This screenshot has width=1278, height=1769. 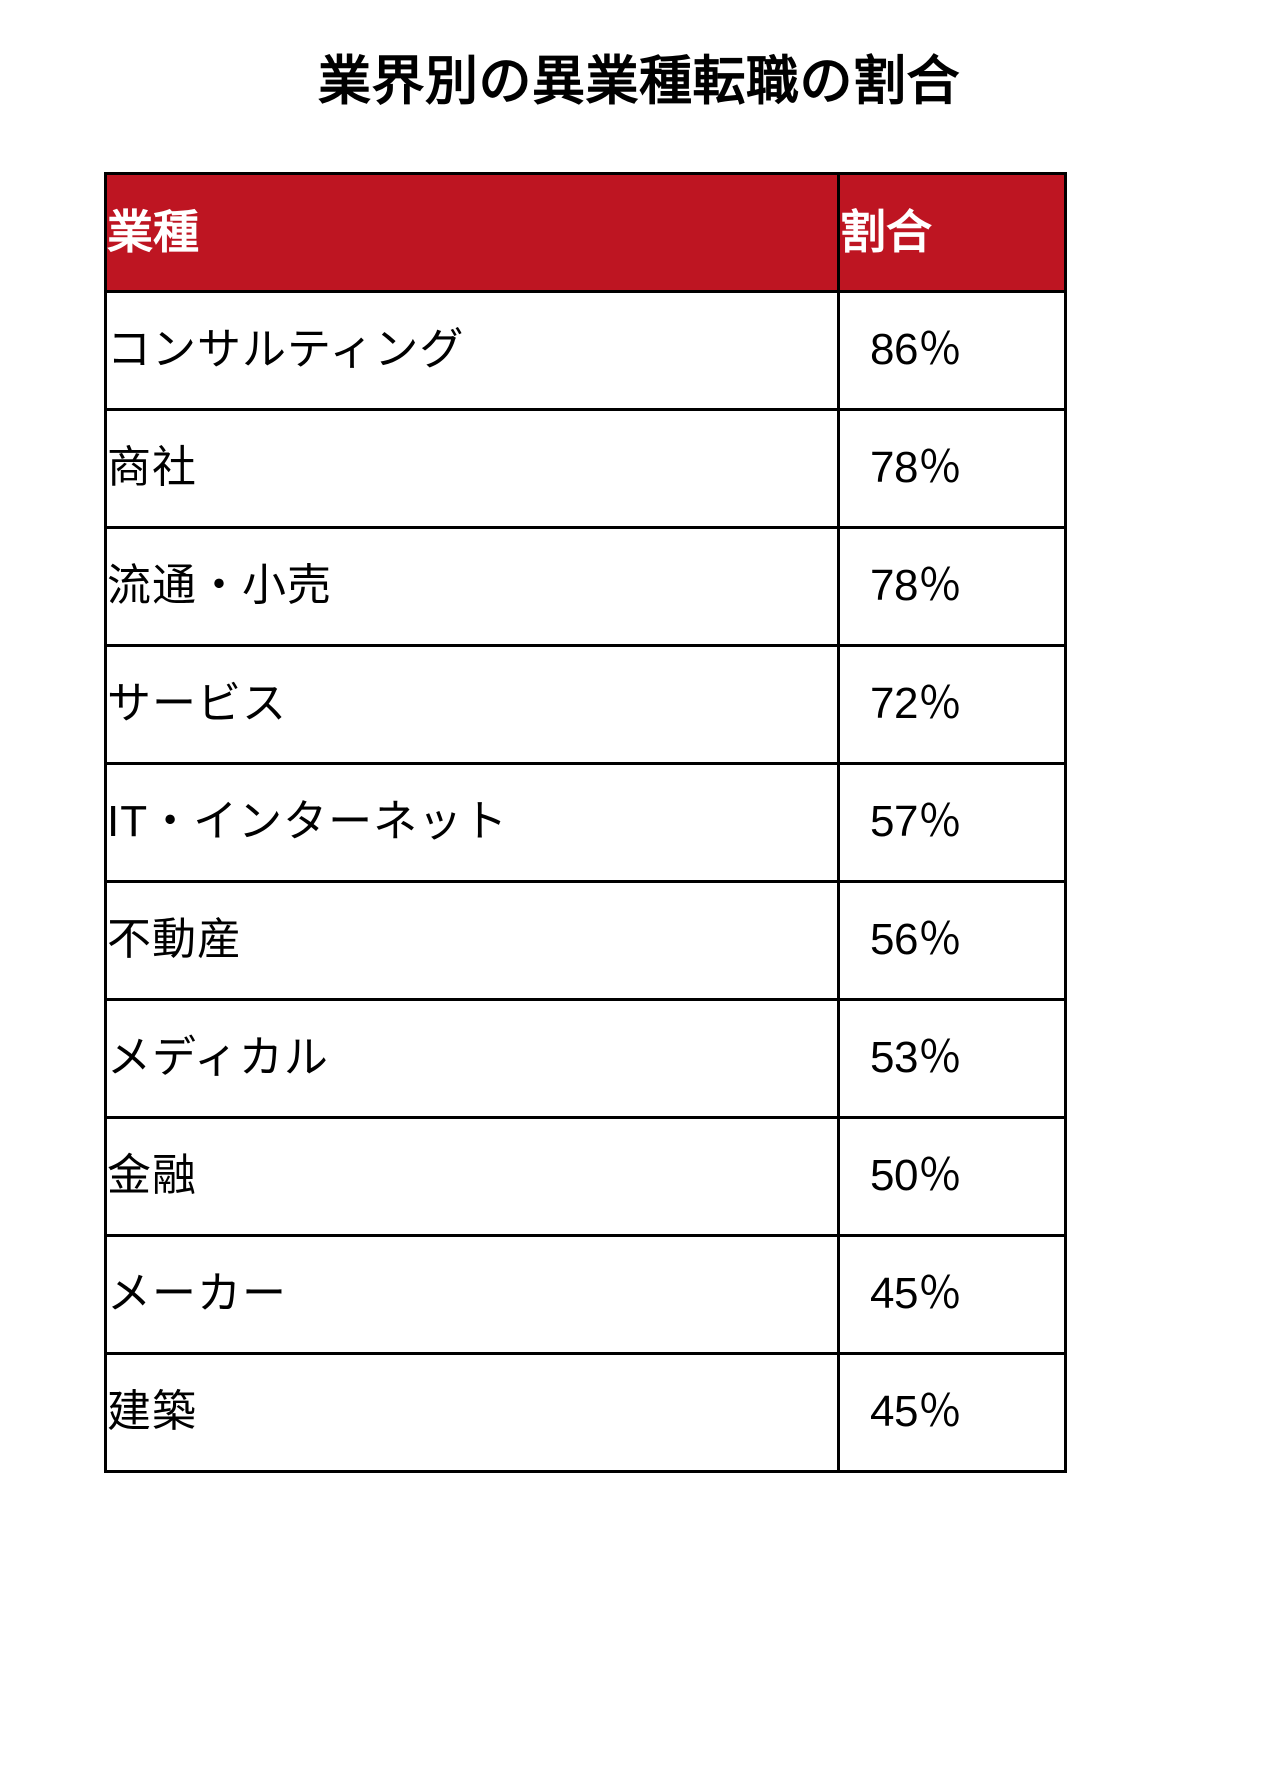 I want to click on table-row: メディカル 53％, so click(x=585, y=1058).